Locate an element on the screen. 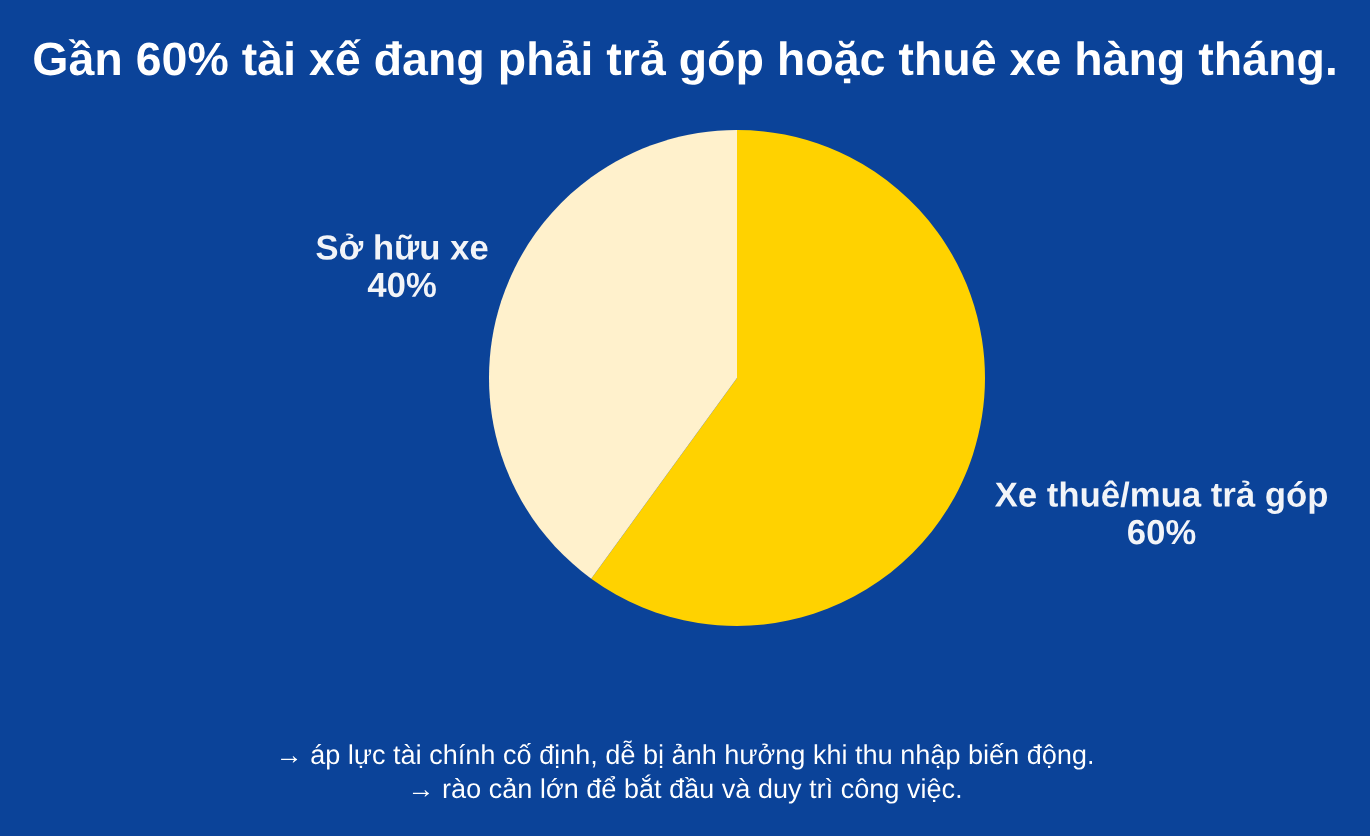 This screenshot has height=836, width=1370. data-label: 60% is located at coordinates (1162, 532).